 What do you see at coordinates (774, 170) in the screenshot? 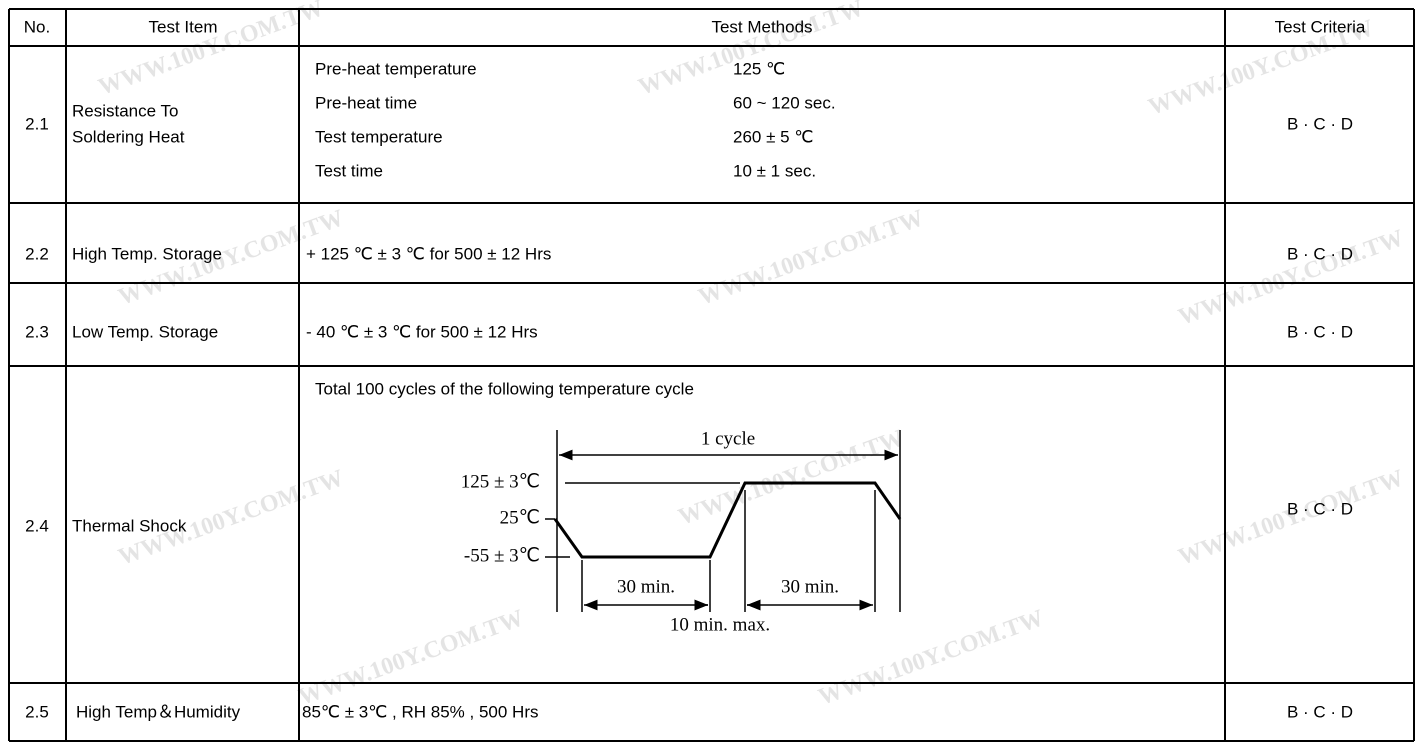
I see `method-value: 10 ± 1 sec.` at bounding box center [774, 170].